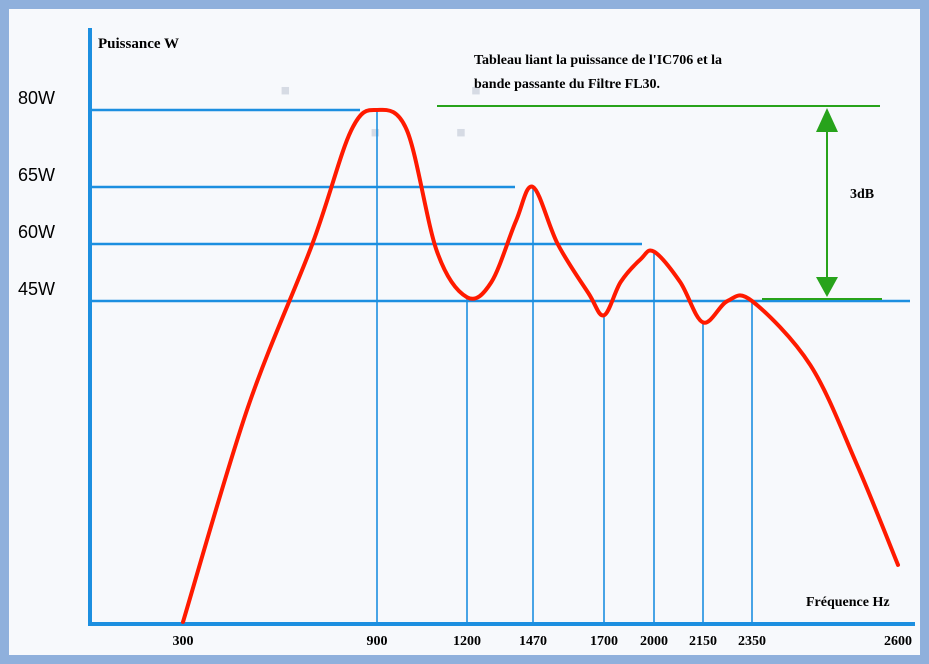 The width and height of the screenshot is (929, 664). Describe the element at coordinates (377, 641) in the screenshot. I see `x-tick-label: 900` at that location.